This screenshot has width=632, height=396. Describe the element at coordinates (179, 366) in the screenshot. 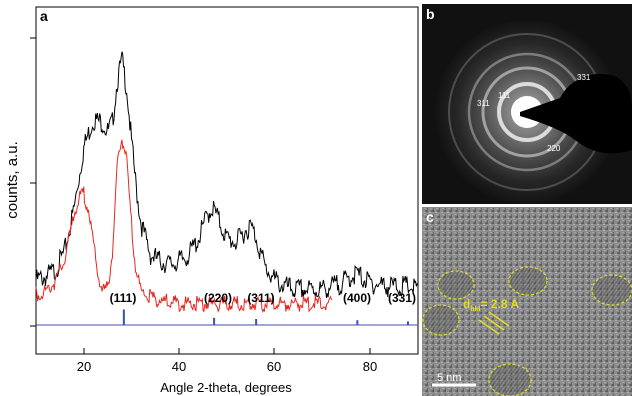

I see `x-tick-label: 40` at that location.